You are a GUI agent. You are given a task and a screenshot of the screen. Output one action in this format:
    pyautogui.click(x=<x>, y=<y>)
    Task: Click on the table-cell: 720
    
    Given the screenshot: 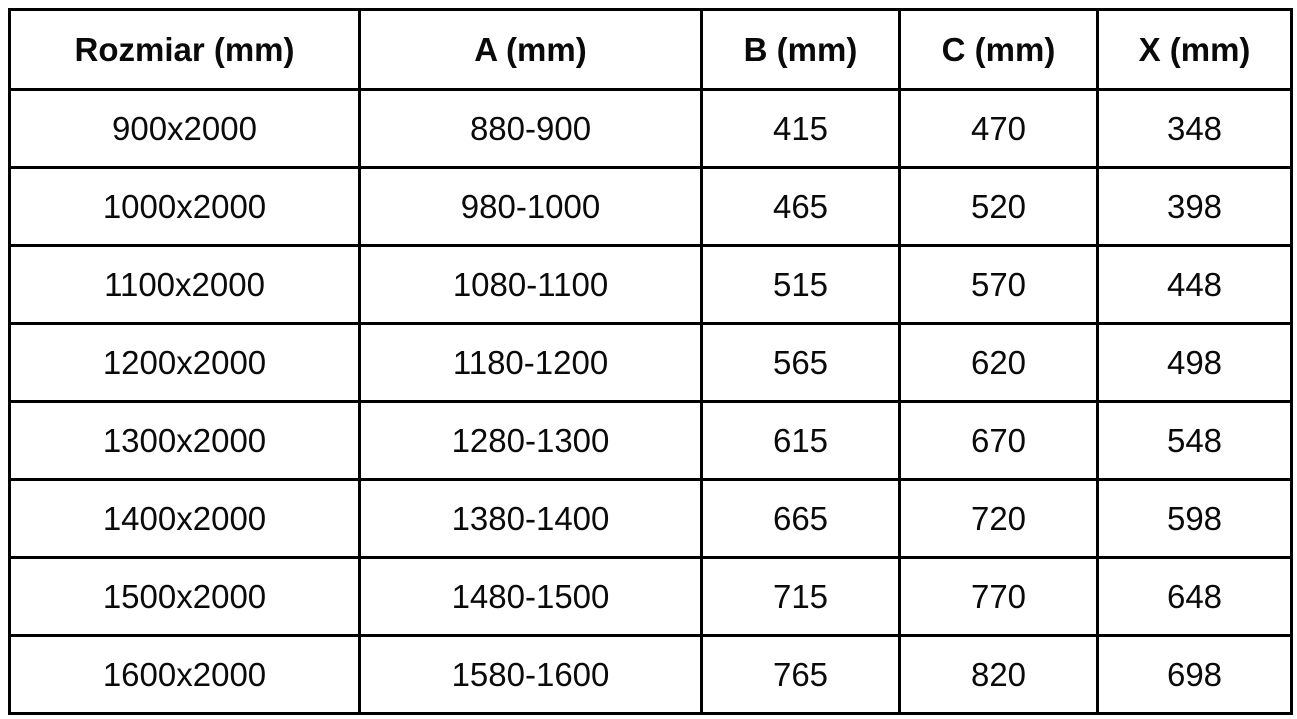 What is the action you would take?
    pyautogui.click(x=998, y=518)
    